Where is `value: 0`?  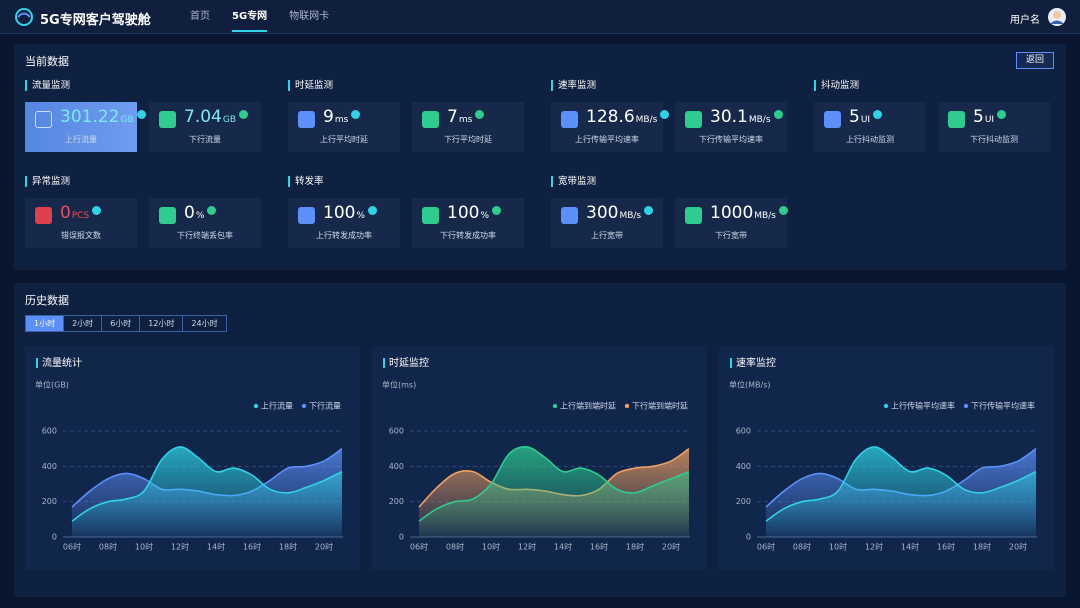 value: 0 is located at coordinates (189, 213).